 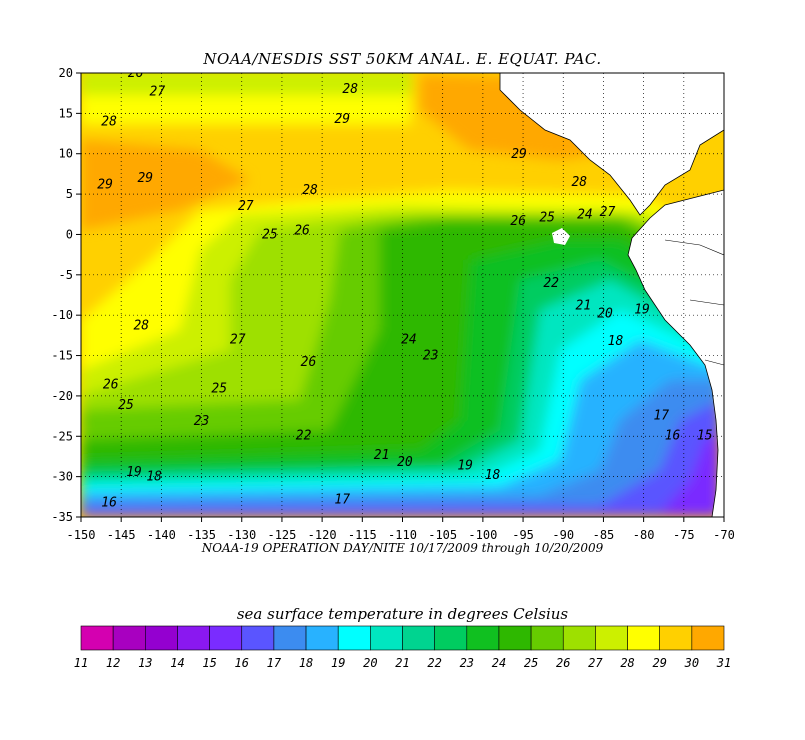 I want to click on lat-tick-label: -10, so click(x=62, y=315).